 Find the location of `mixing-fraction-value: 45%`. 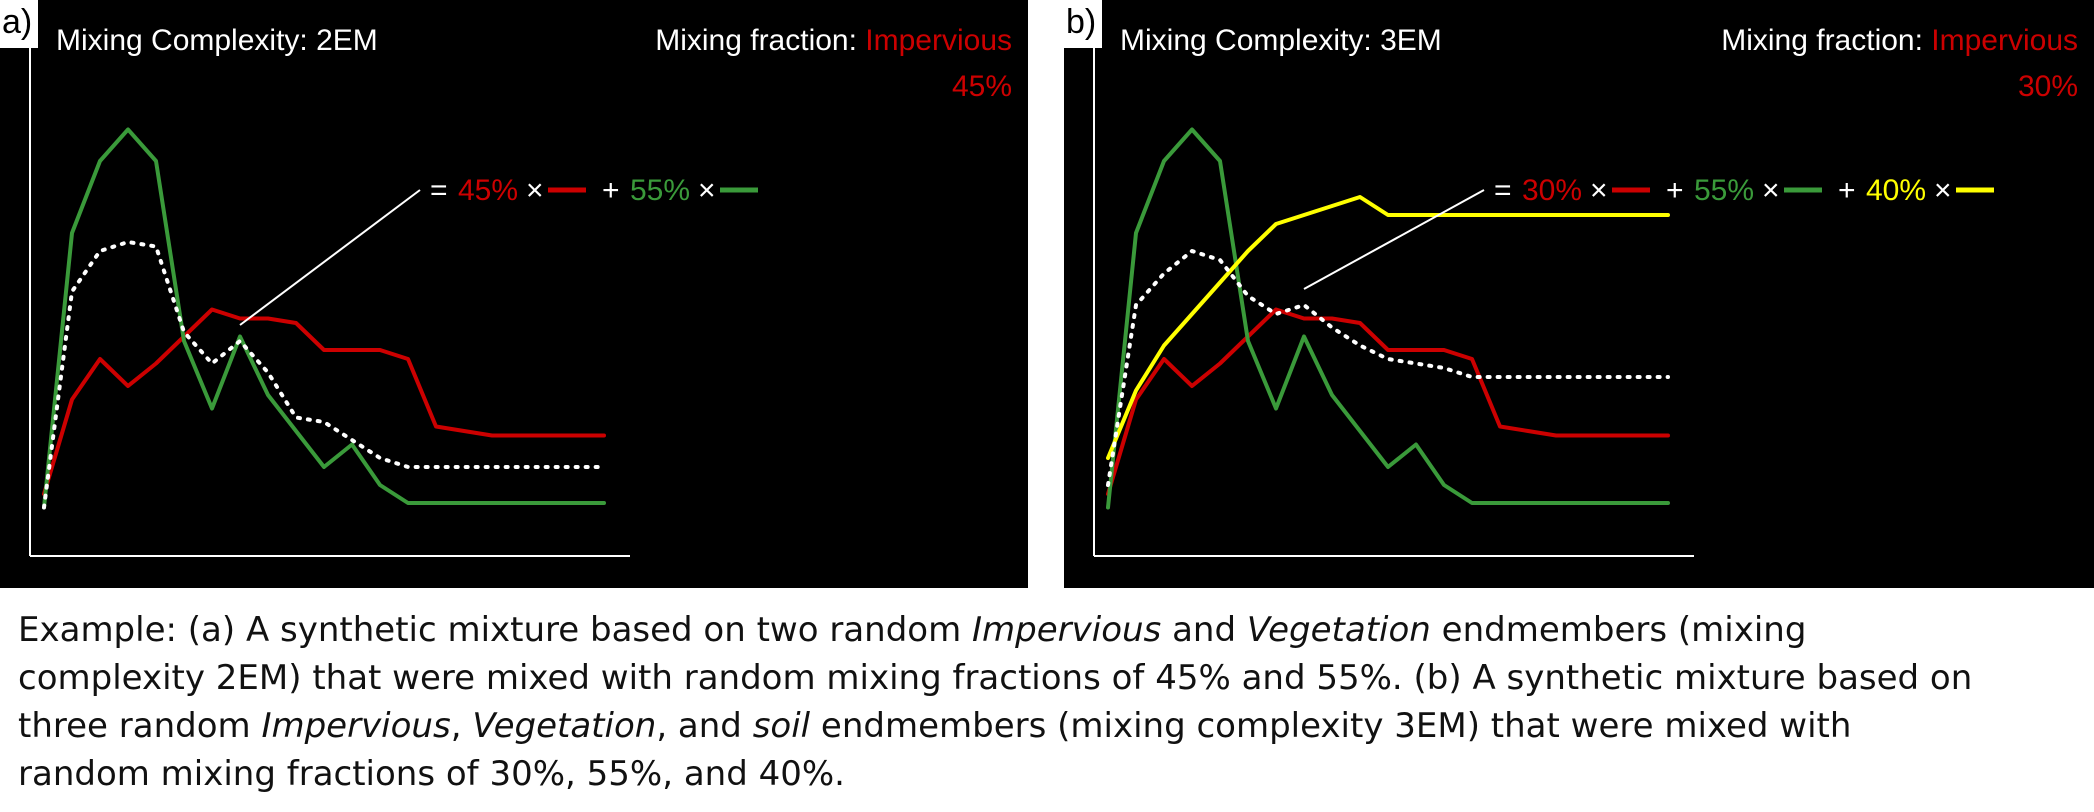

mixing-fraction-value: 45% is located at coordinates (982, 86).